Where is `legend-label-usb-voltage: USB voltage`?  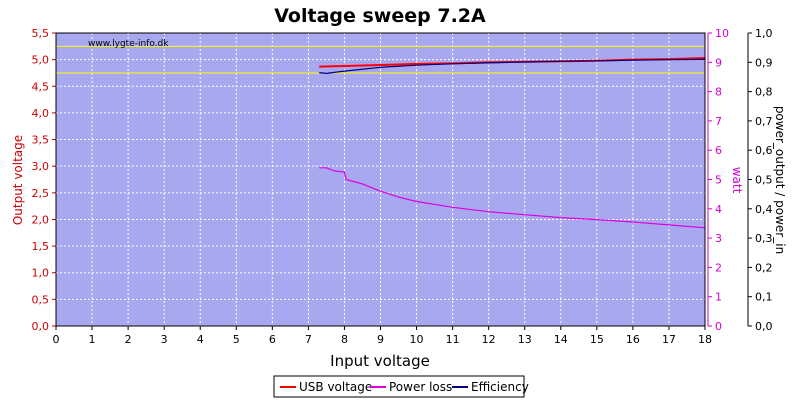 legend-label-usb-voltage: USB voltage is located at coordinates (335, 387).